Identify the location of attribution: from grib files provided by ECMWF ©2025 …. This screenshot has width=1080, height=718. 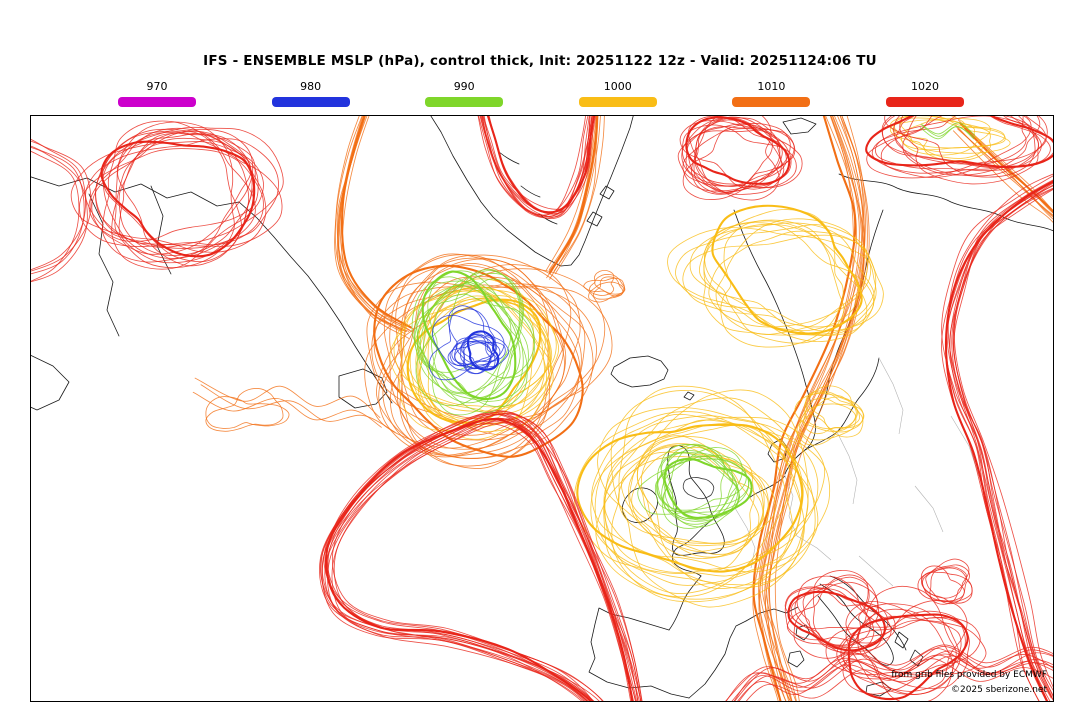
(969, 683).